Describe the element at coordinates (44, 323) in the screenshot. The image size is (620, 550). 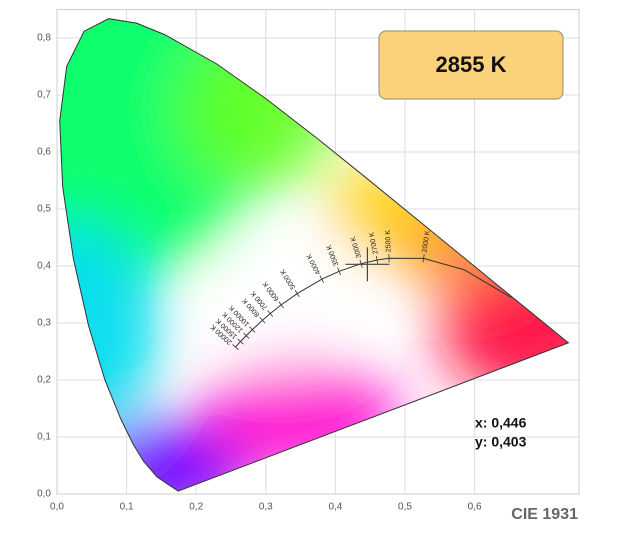
I see `y-tick-label: 0,3` at that location.